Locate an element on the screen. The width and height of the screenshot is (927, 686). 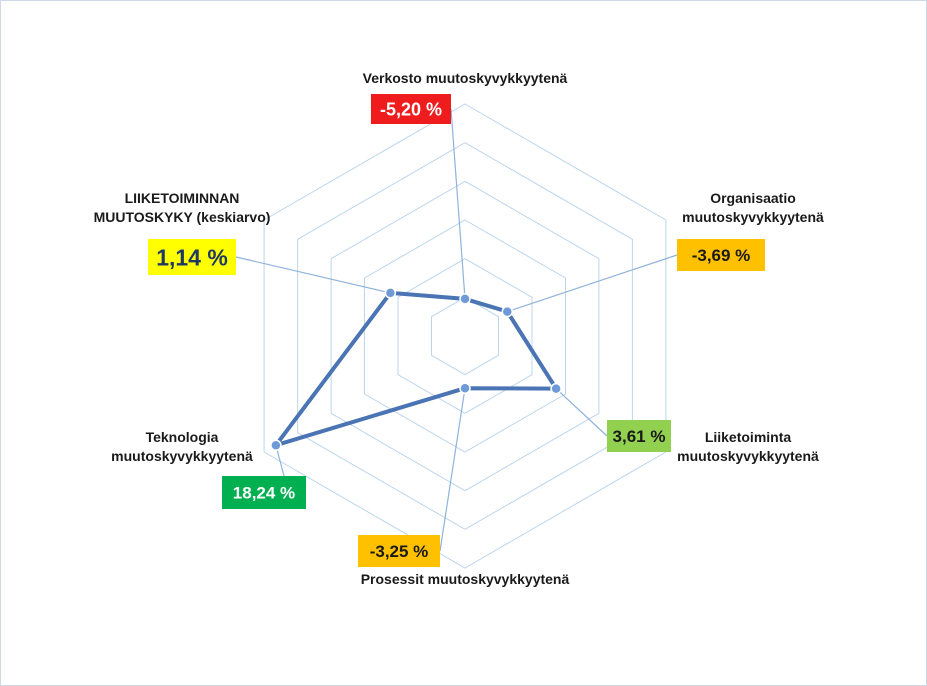
axis-label-line: Liiketoiminta is located at coordinates (748, 437).